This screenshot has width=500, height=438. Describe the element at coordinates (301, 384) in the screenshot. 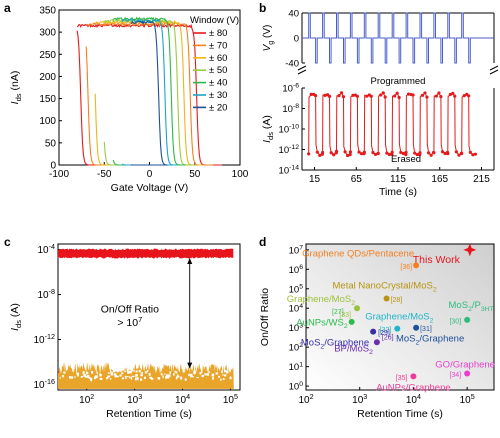

I see `text-run: 0` at that location.